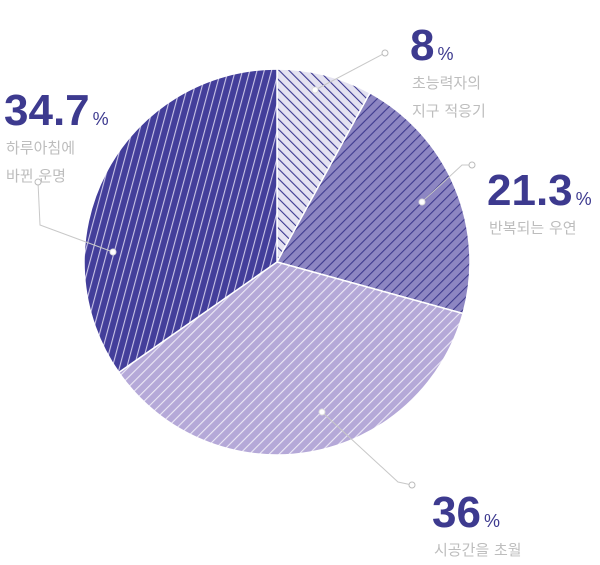 The height and width of the screenshot is (565, 600). What do you see at coordinates (47, 110) in the screenshot?
I see `value-number: 34.7` at bounding box center [47, 110].